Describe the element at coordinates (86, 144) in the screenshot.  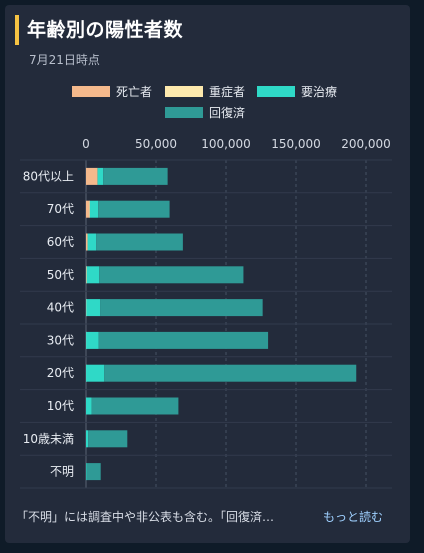
I see `x-tick-label: 0` at that location.